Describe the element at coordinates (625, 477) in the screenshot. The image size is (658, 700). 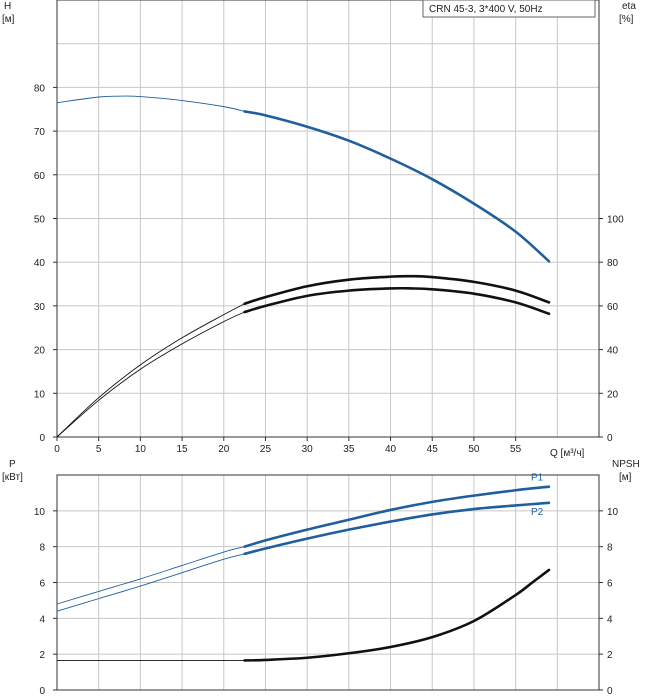
I see `npsh-axis-unit: [м]` at that location.